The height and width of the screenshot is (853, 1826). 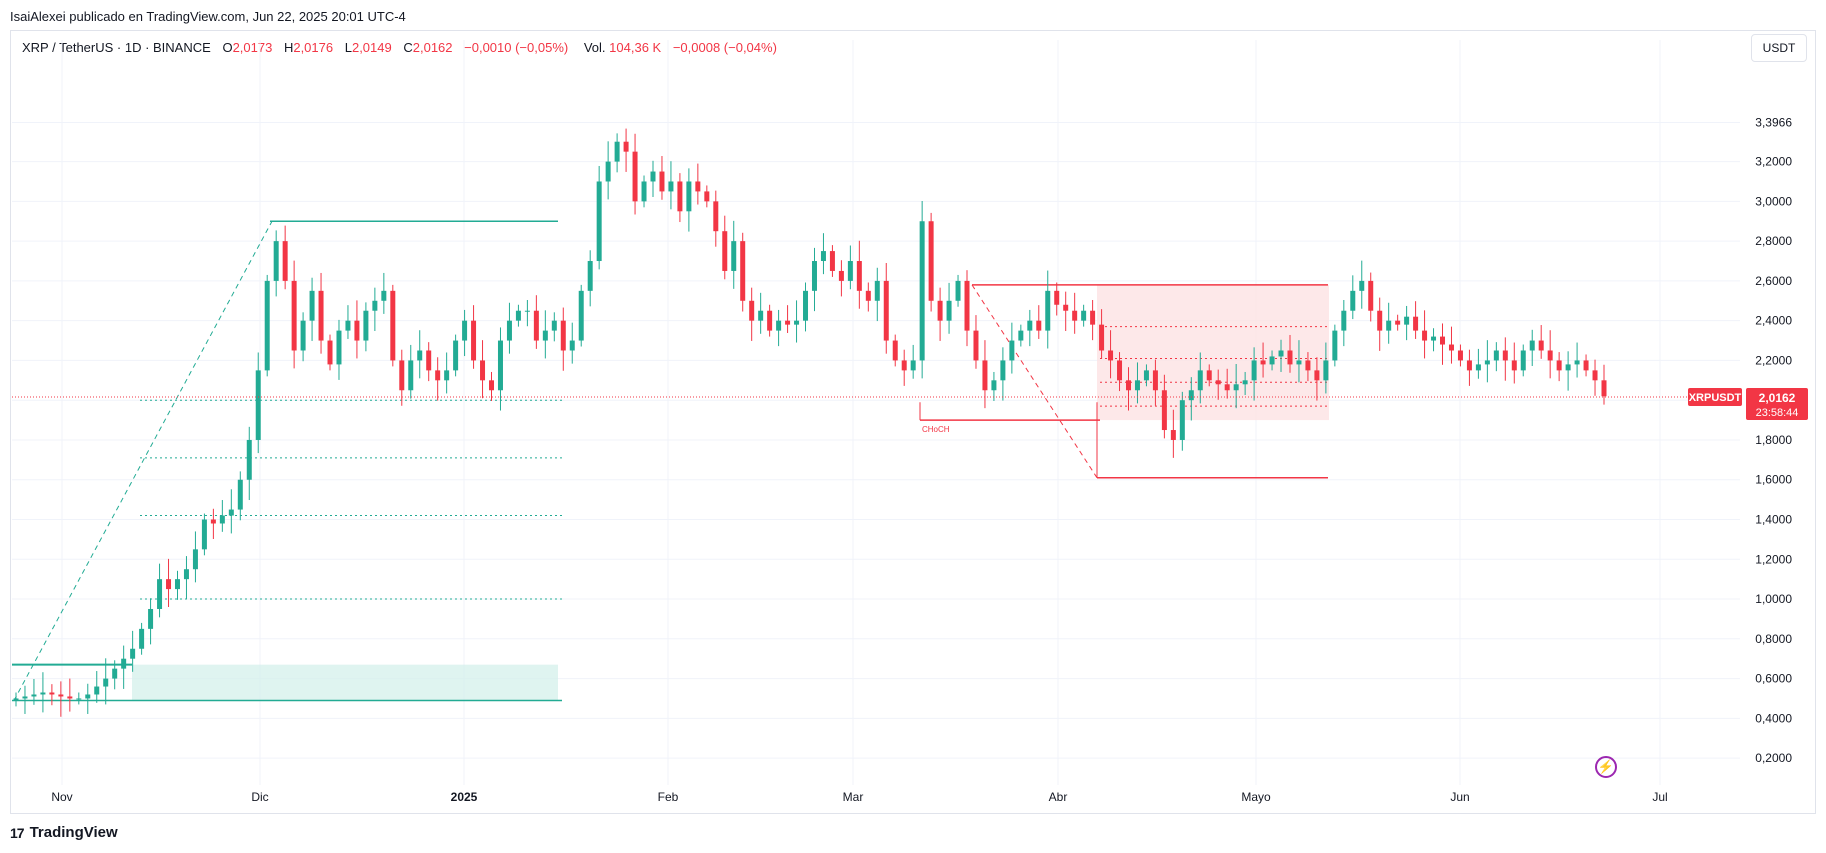 I want to click on close-label: C, so click(x=408, y=47).